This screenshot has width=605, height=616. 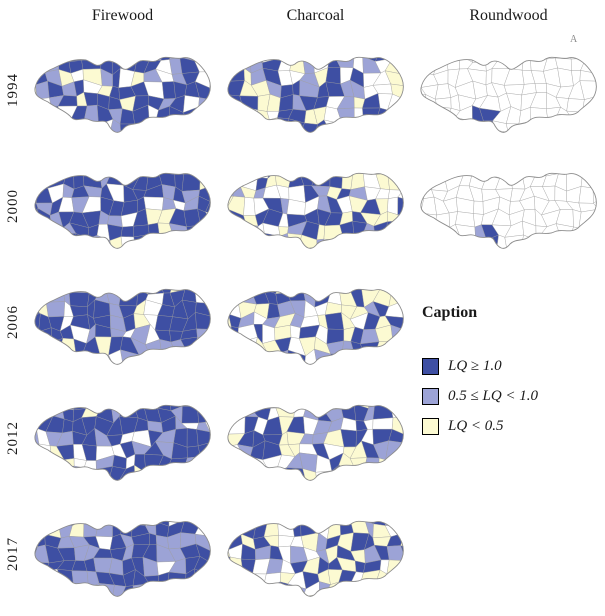 I want to click on row-label-2000-text: 2000, so click(x=12, y=206).